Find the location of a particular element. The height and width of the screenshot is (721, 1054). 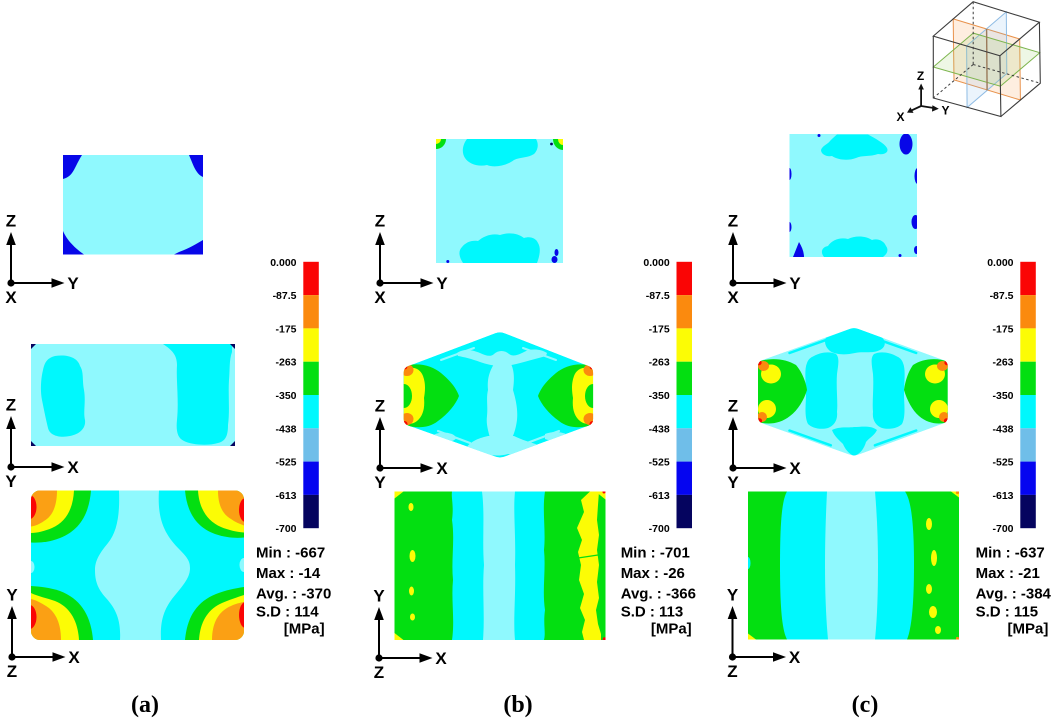

svg-text: S.D : 114 is located at coordinates (287, 612).